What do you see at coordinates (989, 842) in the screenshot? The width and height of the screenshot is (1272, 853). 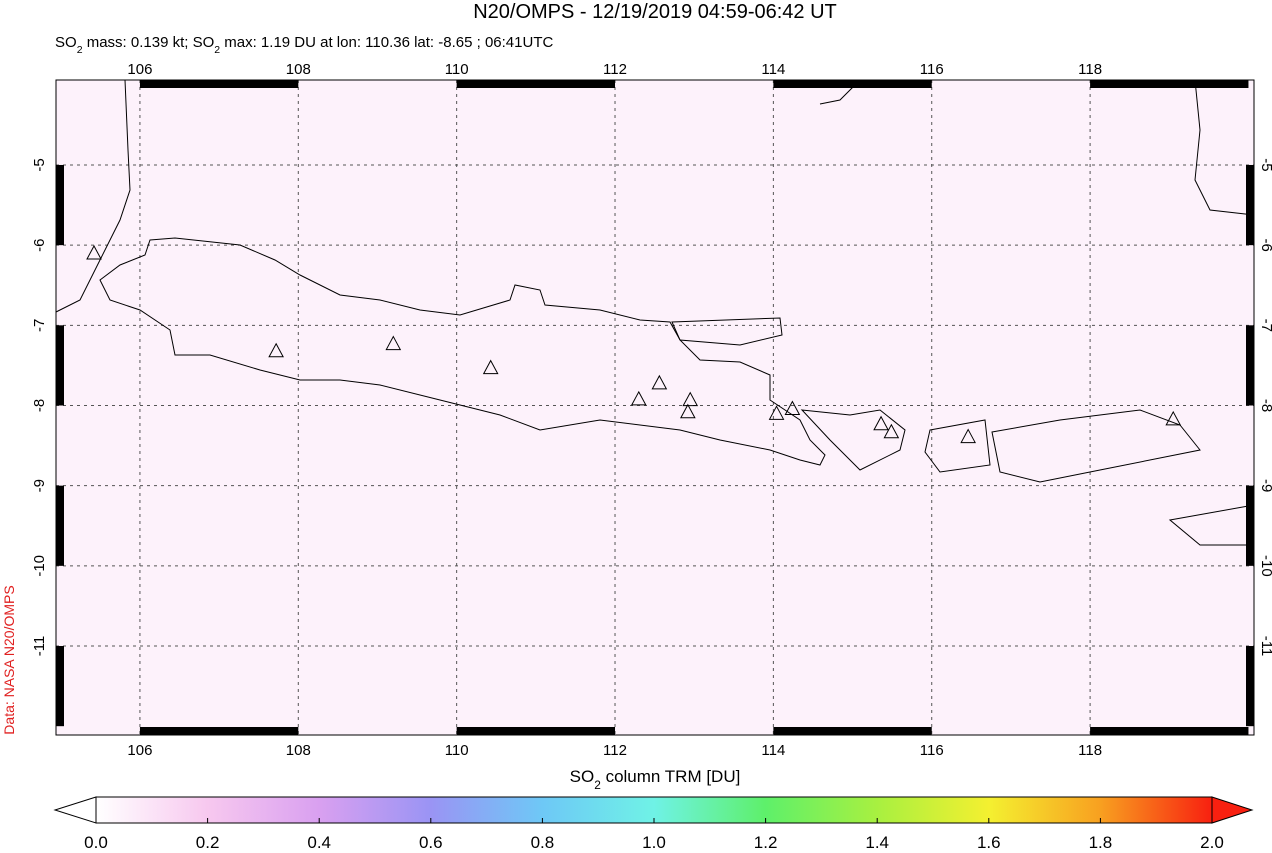 I see `colorbar-tick-label: 1.6` at bounding box center [989, 842].